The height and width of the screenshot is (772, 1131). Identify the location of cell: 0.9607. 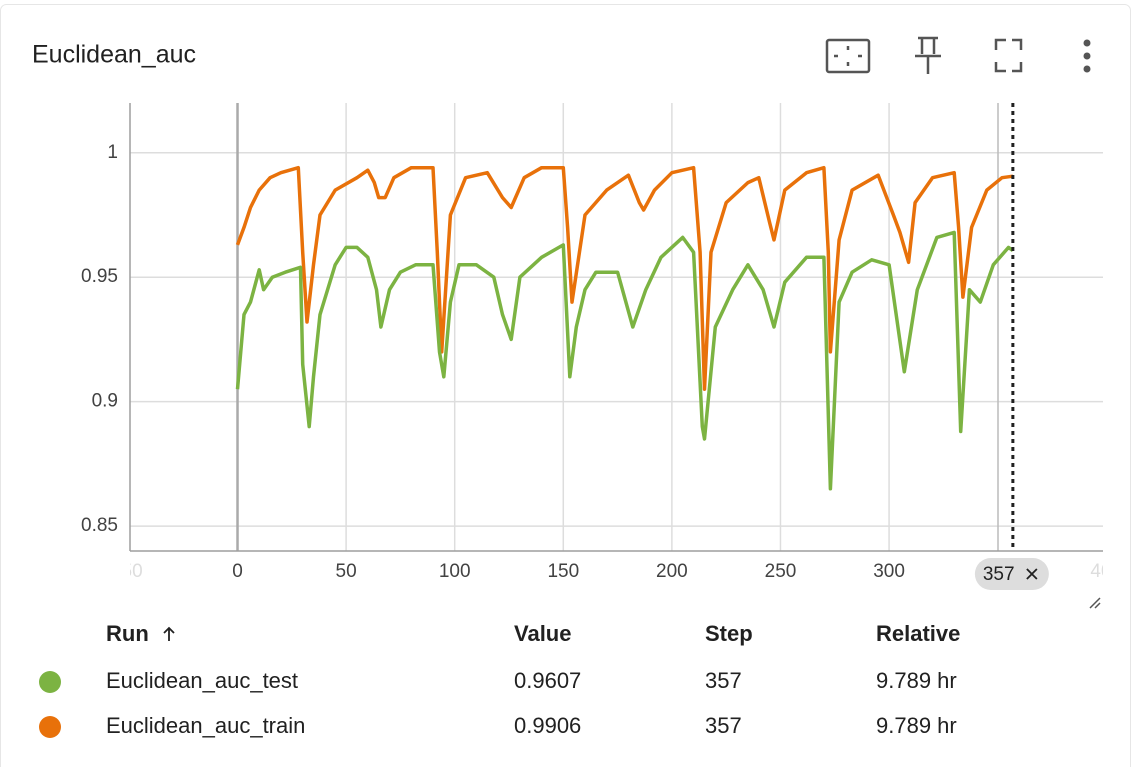
(547, 680).